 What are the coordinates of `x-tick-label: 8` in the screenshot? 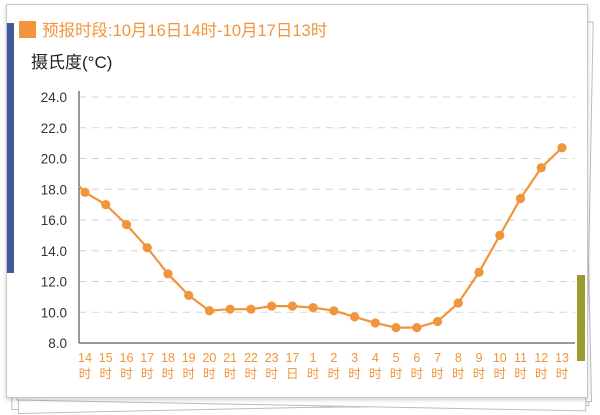 It's located at (458, 358).